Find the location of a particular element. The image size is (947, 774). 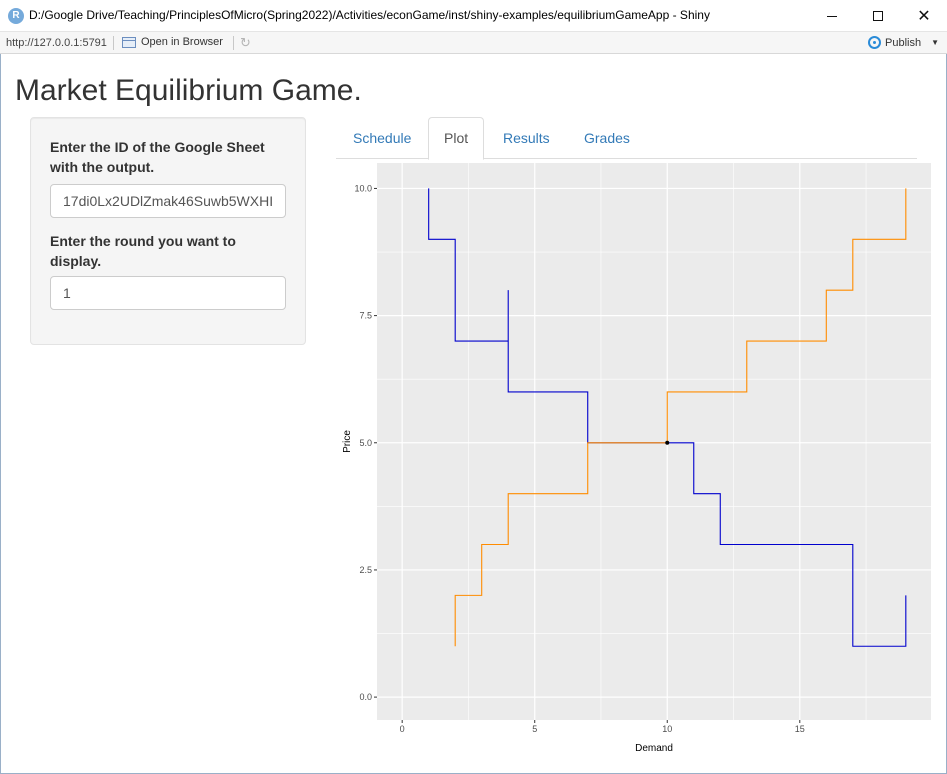

x-tick-label: 10 is located at coordinates (667, 729).